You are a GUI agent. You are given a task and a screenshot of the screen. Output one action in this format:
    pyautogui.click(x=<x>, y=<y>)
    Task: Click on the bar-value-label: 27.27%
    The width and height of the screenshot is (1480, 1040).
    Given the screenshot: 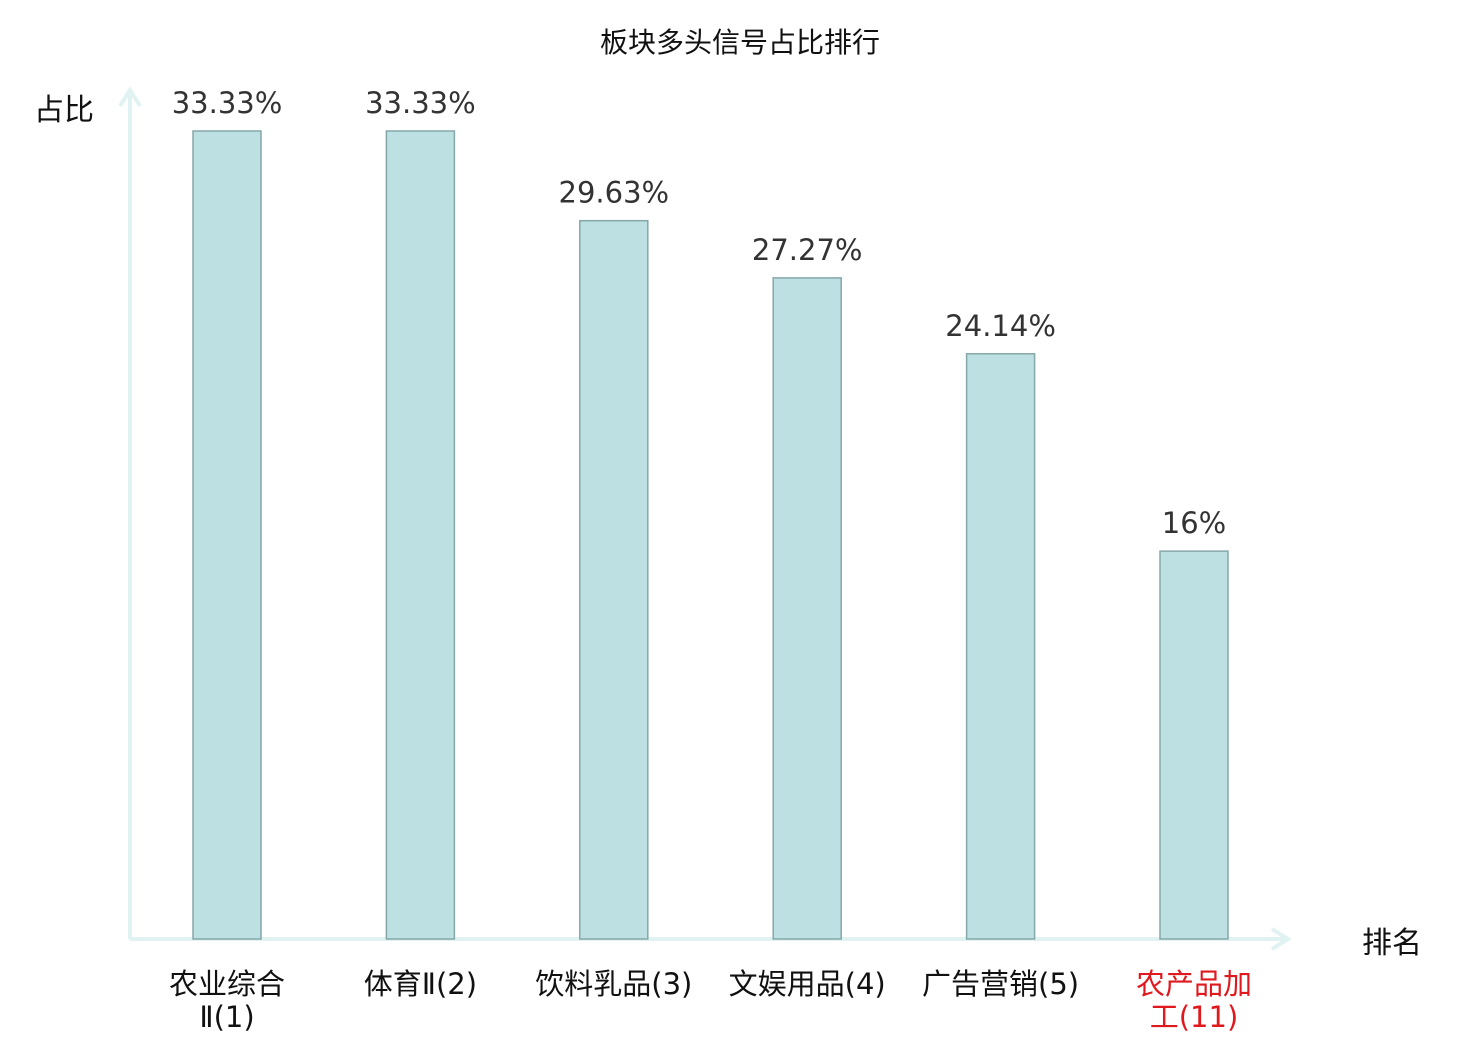 What is the action you would take?
    pyautogui.click(x=807, y=250)
    